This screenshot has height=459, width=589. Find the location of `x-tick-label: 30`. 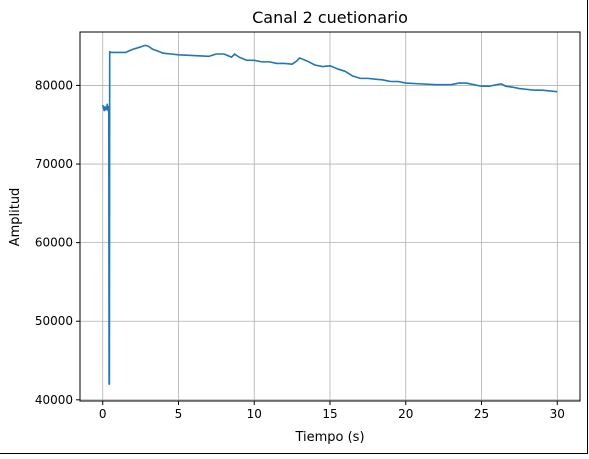

x-tick-label: 30 is located at coordinates (557, 414).